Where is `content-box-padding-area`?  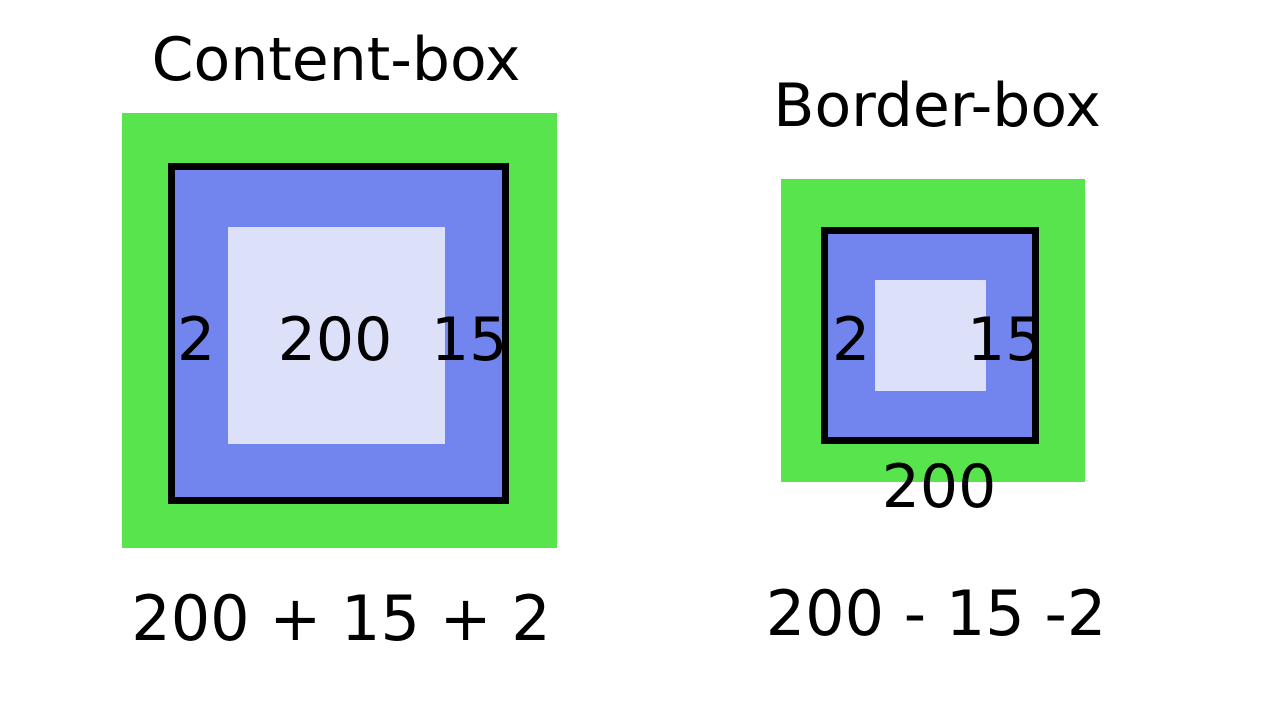 content-box-padding-area is located at coordinates (338, 333).